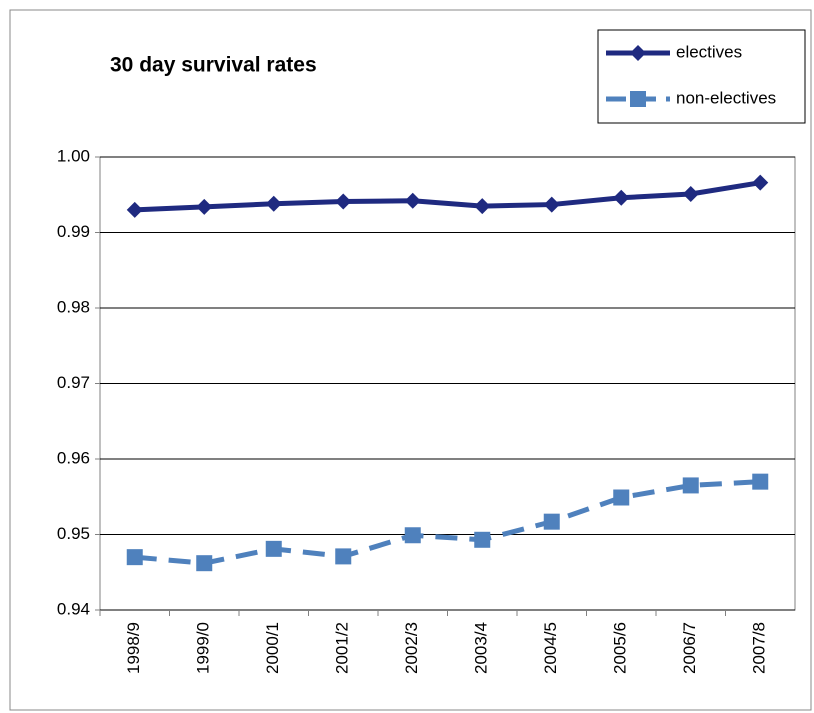 The height and width of the screenshot is (713, 814). I want to click on chart-title: 30 day survival rates, so click(213, 65).